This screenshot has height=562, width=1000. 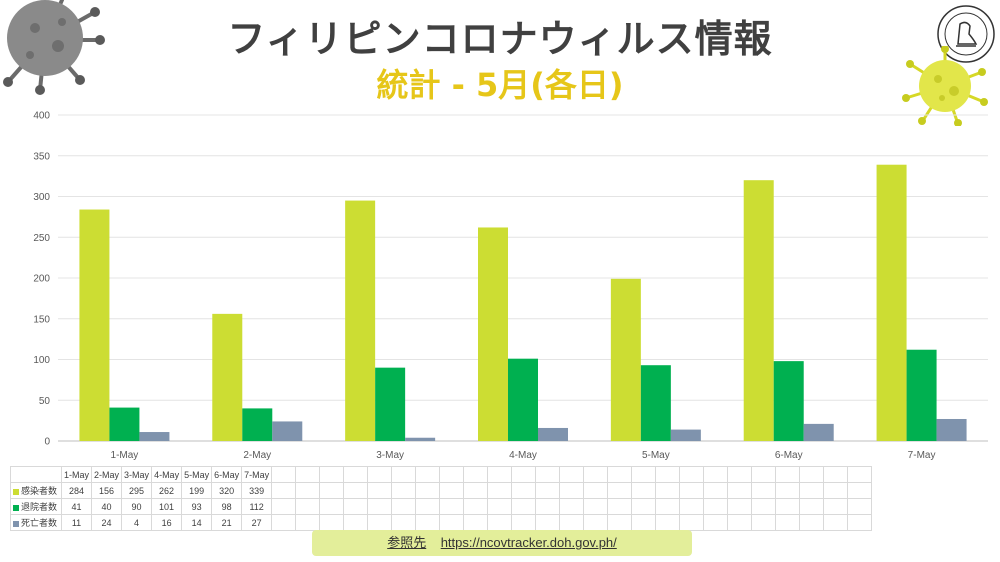 I want to click on y-tick-label: 50, so click(x=45, y=401).